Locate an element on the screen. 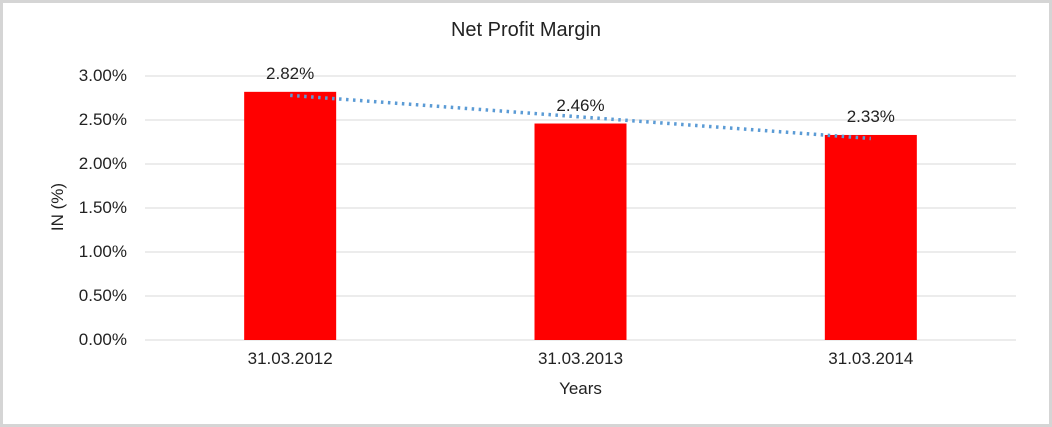  bar-31.03.2014 is located at coordinates (870, 237).